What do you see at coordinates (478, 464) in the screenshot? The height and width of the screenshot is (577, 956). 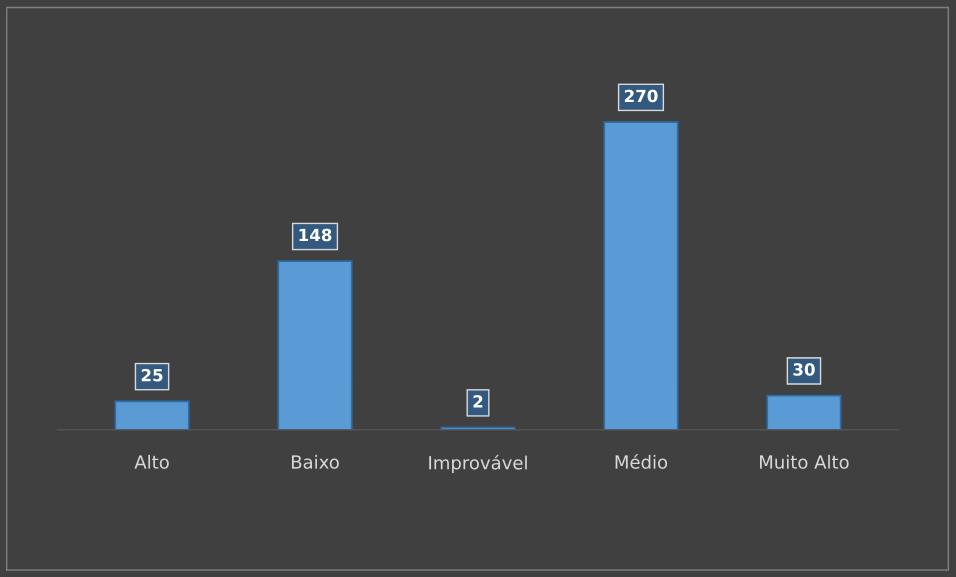 I see `x-tick-label: Improvável` at bounding box center [478, 464].